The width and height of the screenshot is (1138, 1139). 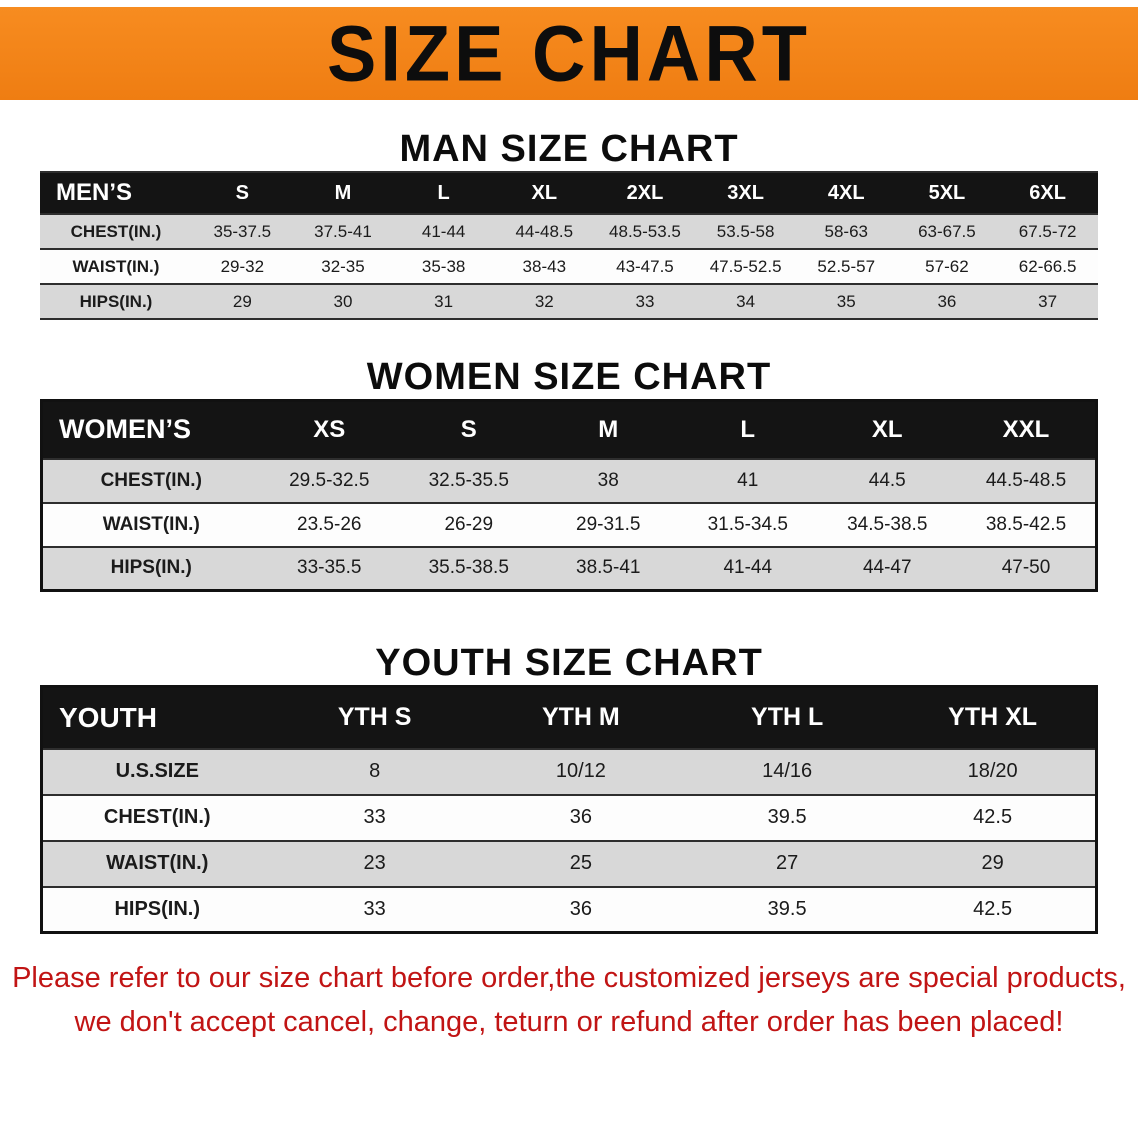 What do you see at coordinates (887, 568) in the screenshot?
I see `size-value-cell: 44-47` at bounding box center [887, 568].